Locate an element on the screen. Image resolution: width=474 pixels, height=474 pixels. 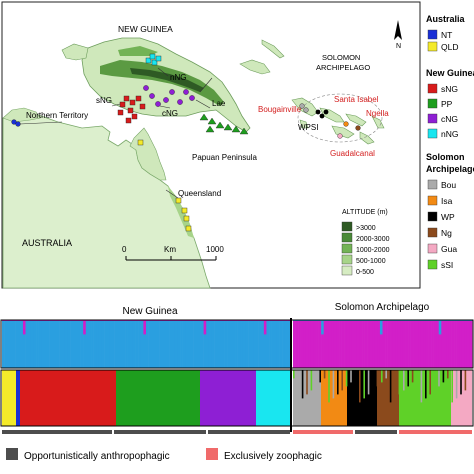
svg-text: N is located at coordinates (398, 46).